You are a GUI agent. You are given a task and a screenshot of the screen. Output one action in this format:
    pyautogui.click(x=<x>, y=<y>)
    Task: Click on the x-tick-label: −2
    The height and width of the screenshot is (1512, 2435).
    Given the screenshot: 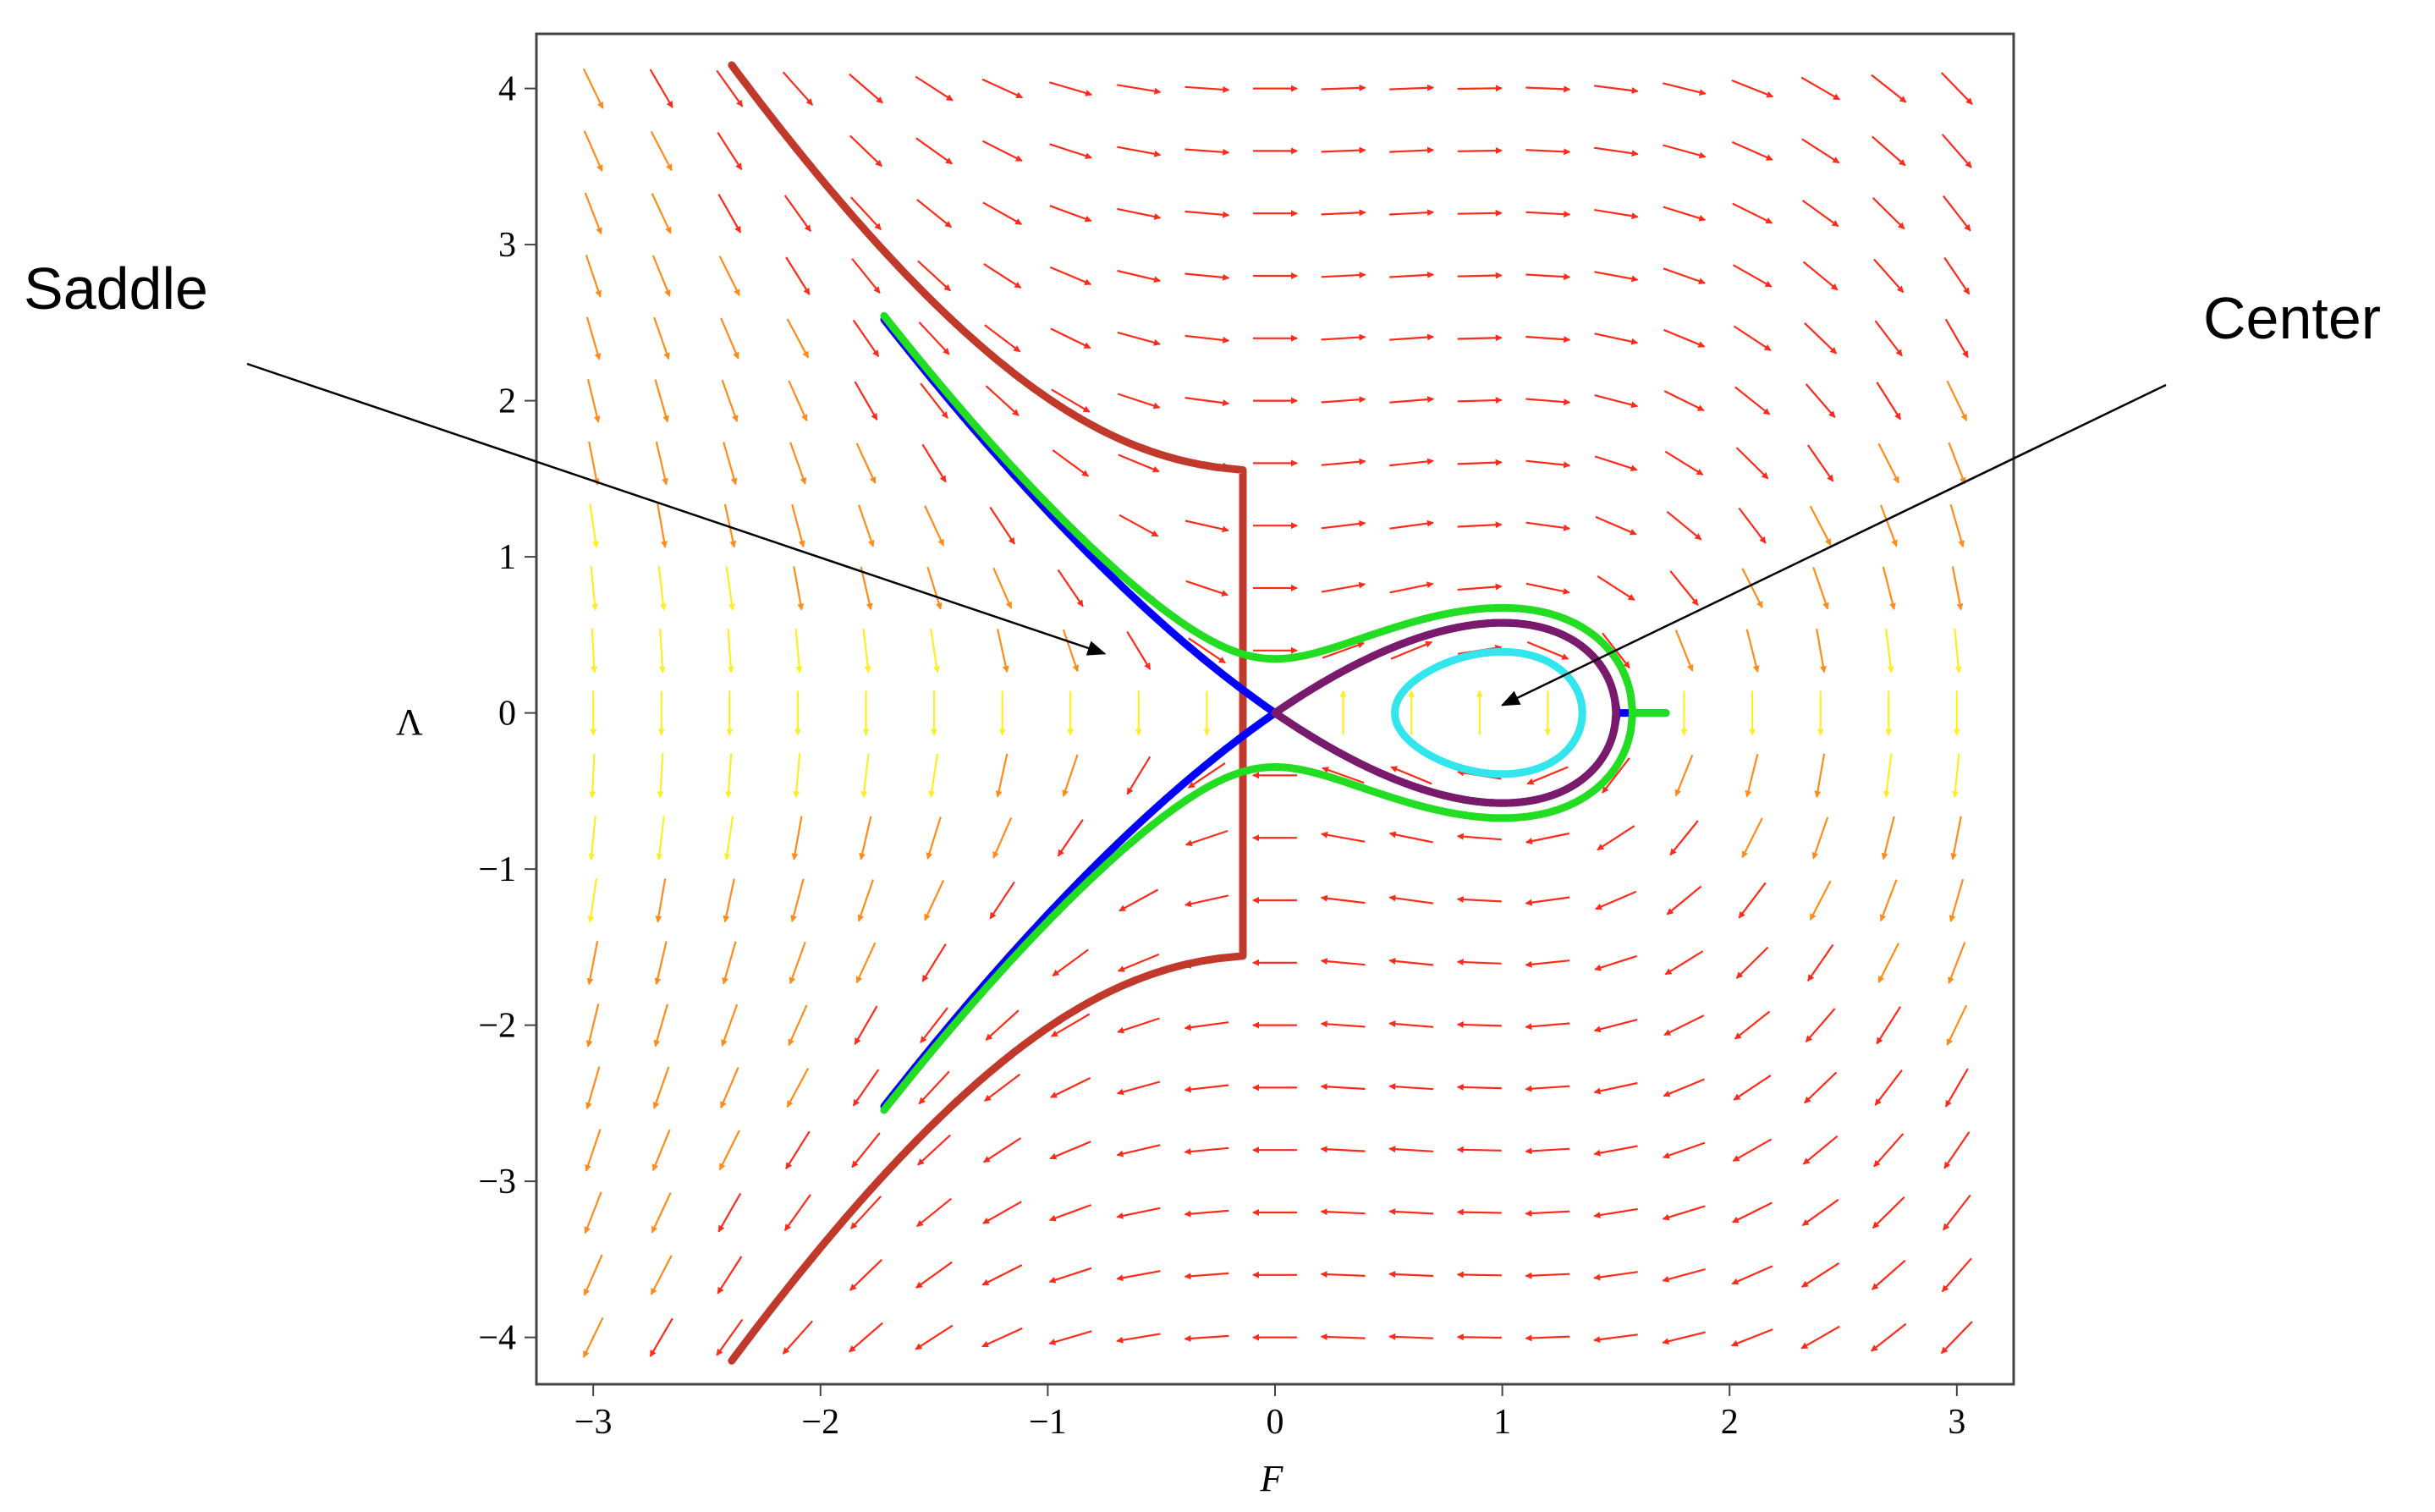 What is the action you would take?
    pyautogui.click(x=820, y=1423)
    